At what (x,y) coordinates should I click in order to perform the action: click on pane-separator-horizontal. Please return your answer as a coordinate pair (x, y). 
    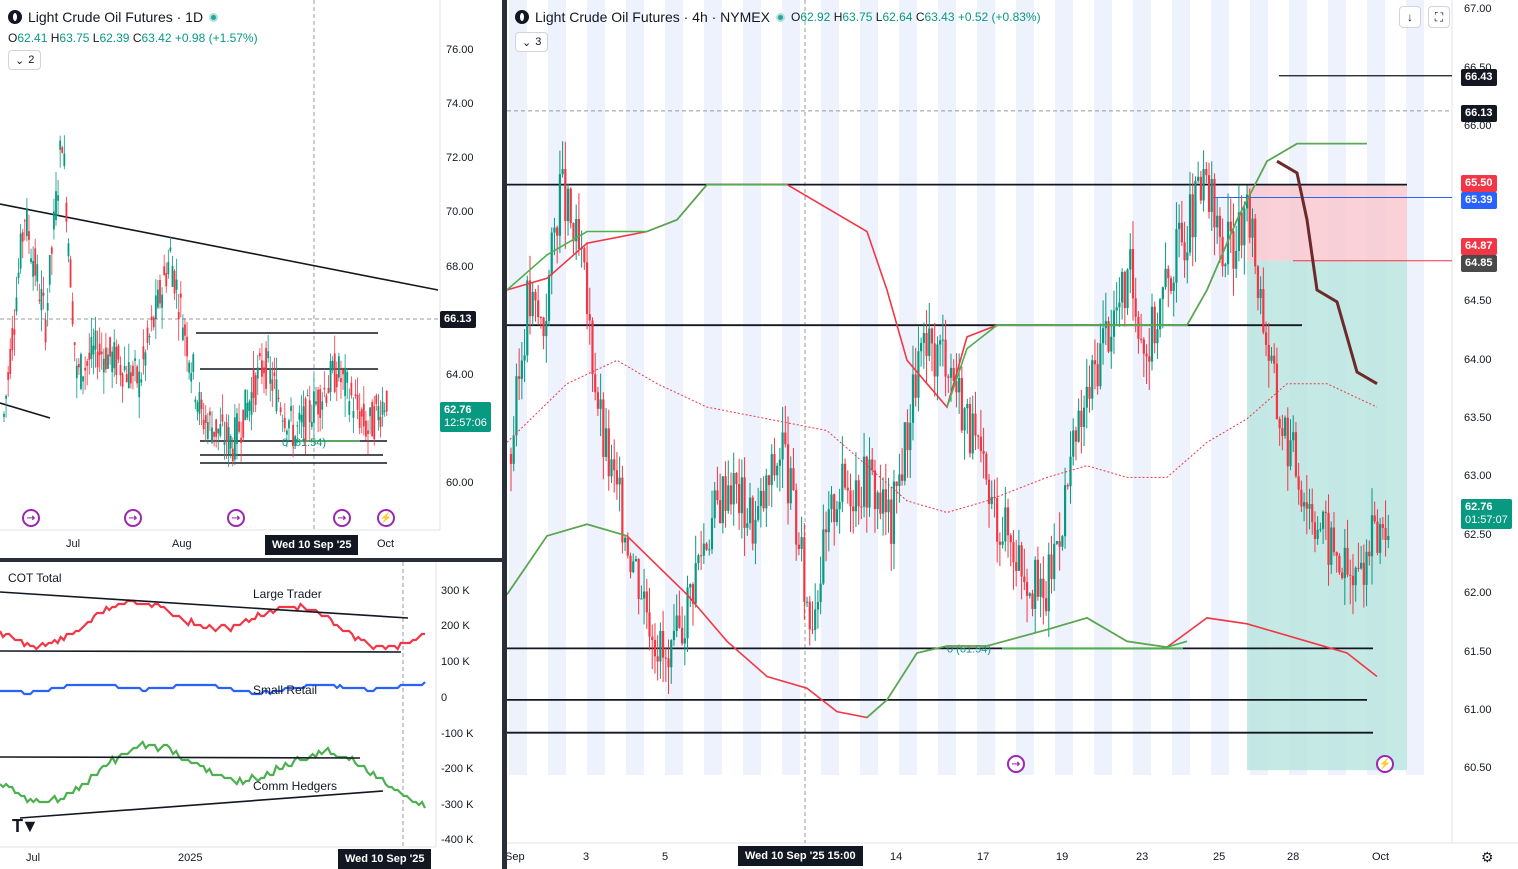
    Looking at the image, I should click on (252, 560).